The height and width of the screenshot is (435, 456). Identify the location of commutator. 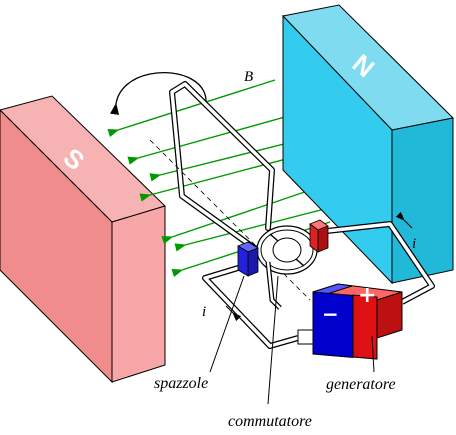
(287, 267).